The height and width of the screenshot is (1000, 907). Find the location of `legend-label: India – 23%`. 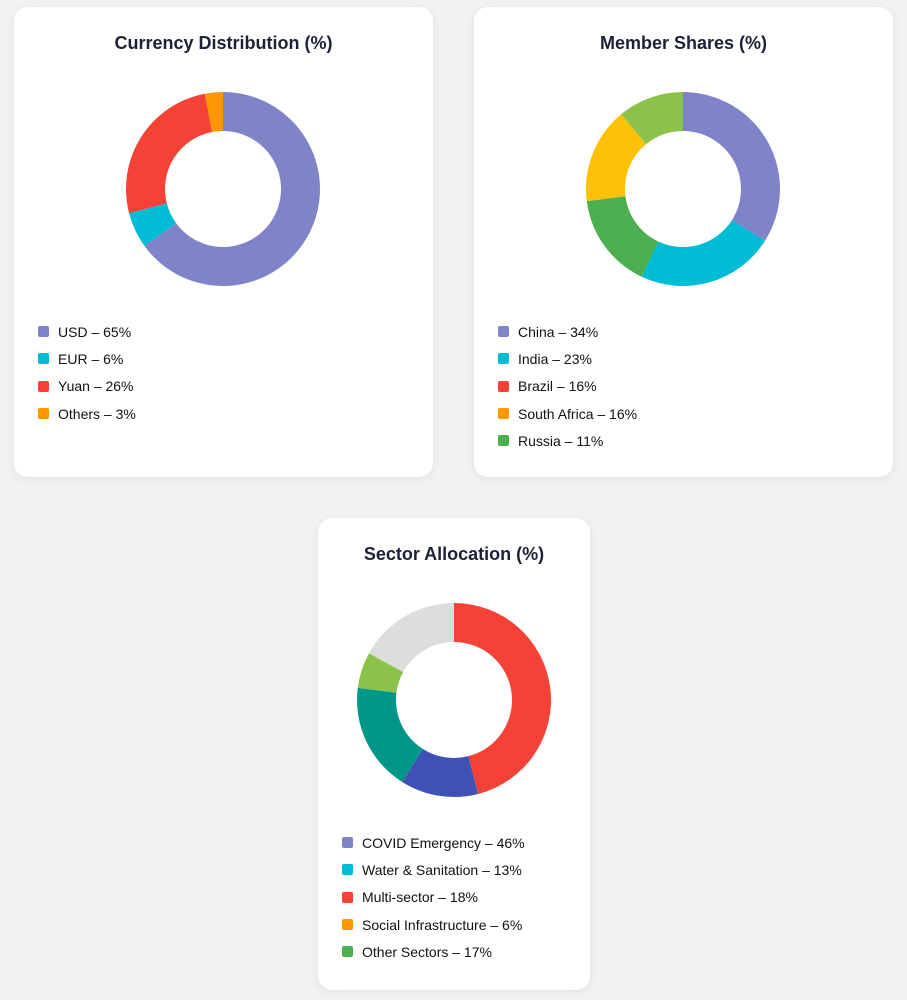

legend-label: India – 23% is located at coordinates (555, 358).